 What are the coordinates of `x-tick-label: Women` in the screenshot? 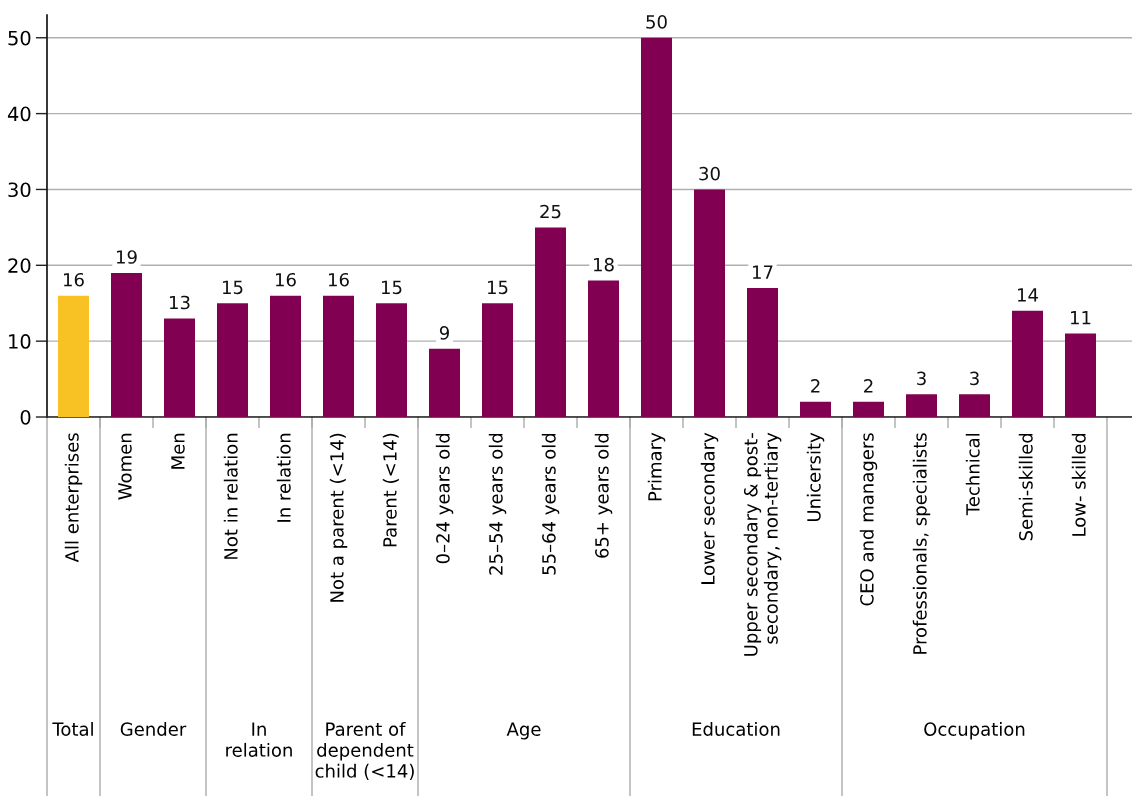 It's located at (125, 466).